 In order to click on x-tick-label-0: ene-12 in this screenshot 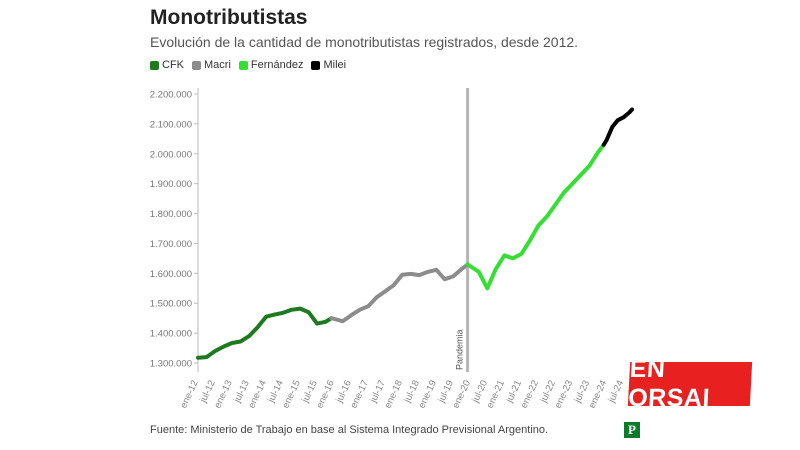, I will do `click(189, 394)`.